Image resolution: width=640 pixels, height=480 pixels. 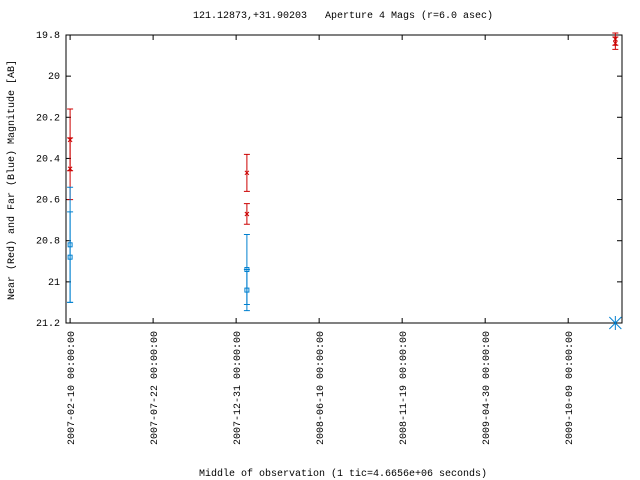 I want to click on y-tick-label: 20.8, so click(x=48, y=242).